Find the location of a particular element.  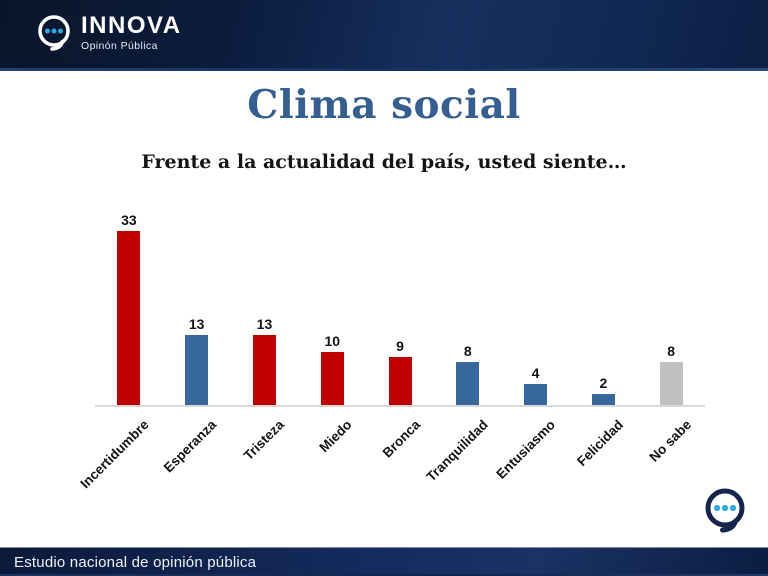

bar-value-label: 10 is located at coordinates (332, 340).